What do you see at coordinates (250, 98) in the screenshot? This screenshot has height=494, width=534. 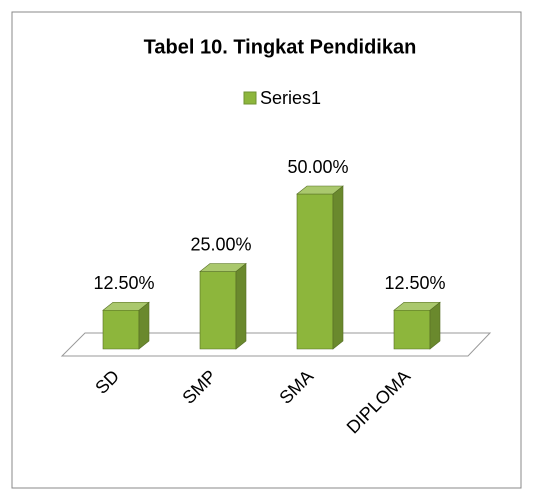 I see `legend-swatch` at bounding box center [250, 98].